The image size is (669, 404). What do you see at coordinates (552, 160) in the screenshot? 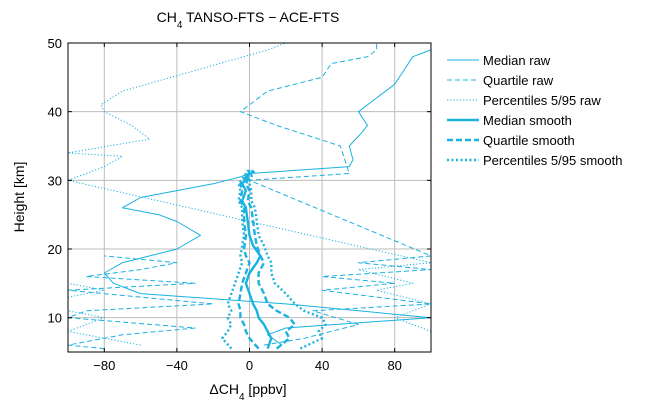
I see `legend-label: Percentiles 5/95 smooth` at bounding box center [552, 160].